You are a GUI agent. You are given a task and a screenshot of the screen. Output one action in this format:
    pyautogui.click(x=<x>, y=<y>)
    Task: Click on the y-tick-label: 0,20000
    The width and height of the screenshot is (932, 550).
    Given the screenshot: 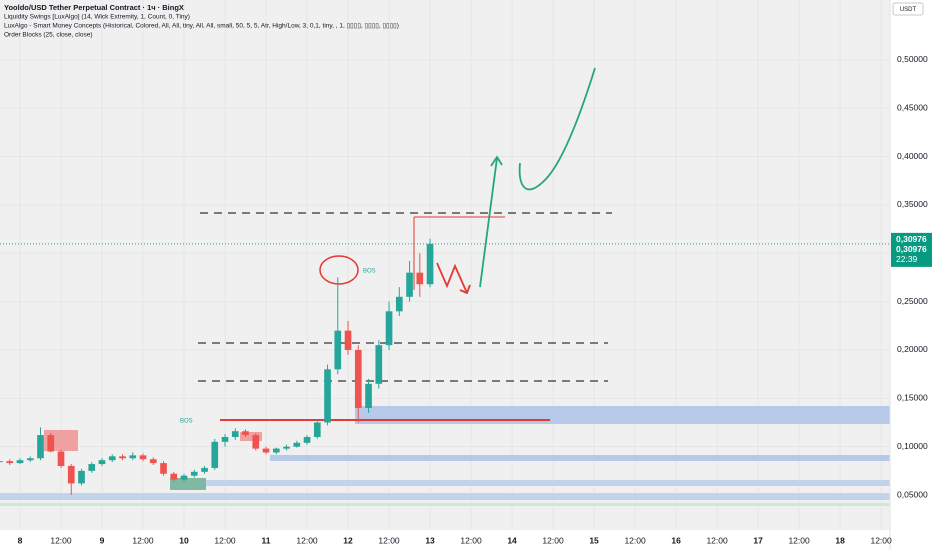 What is the action you would take?
    pyautogui.click(x=912, y=349)
    